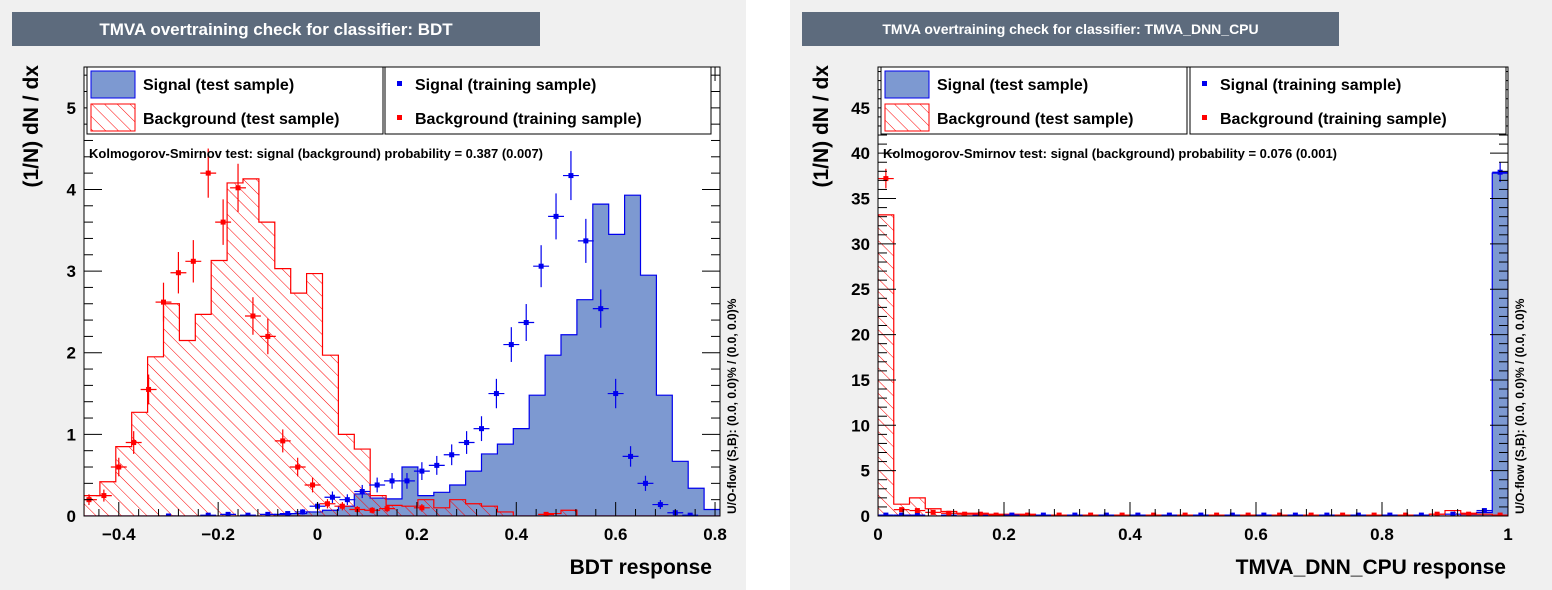 This screenshot has width=1552, height=590. I want to click on bdt-y-axis-title: (1/N) dN / dx, so click(31, 126).